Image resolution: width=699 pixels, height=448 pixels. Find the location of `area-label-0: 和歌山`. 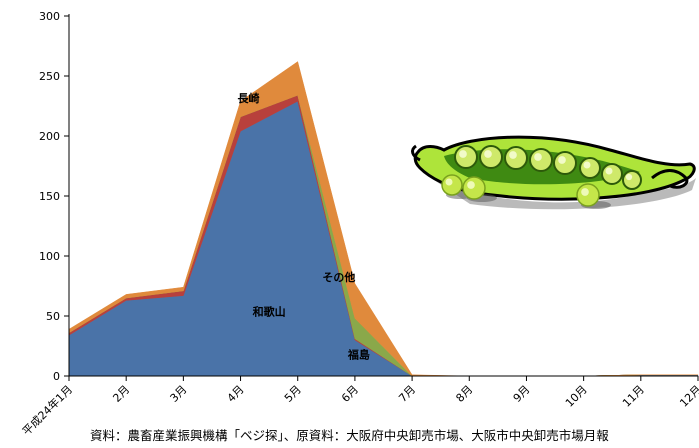

area-label-0: 和歌山 is located at coordinates (269, 312).